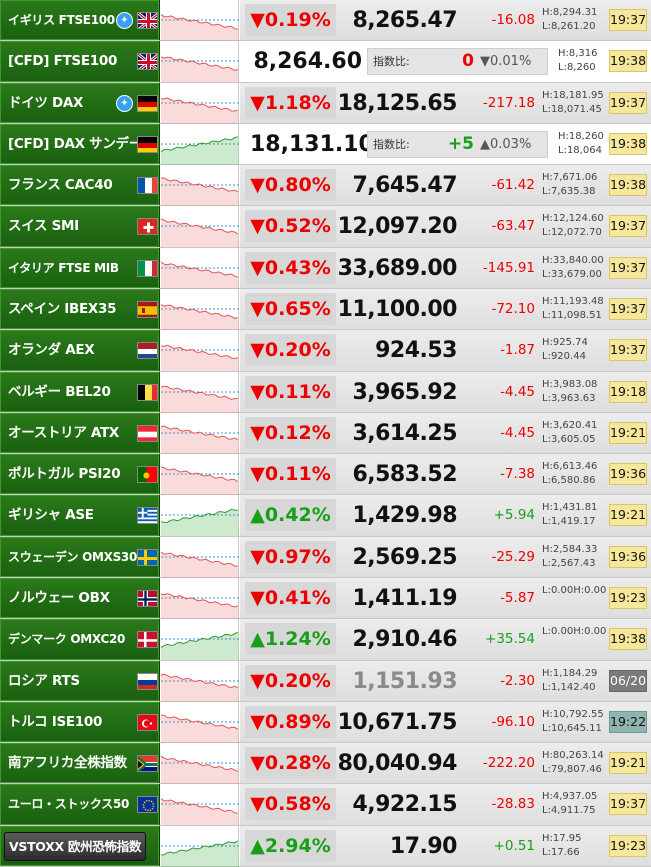 This screenshot has height=867, width=651. I want to click on flag-no-icon, so click(147, 598).